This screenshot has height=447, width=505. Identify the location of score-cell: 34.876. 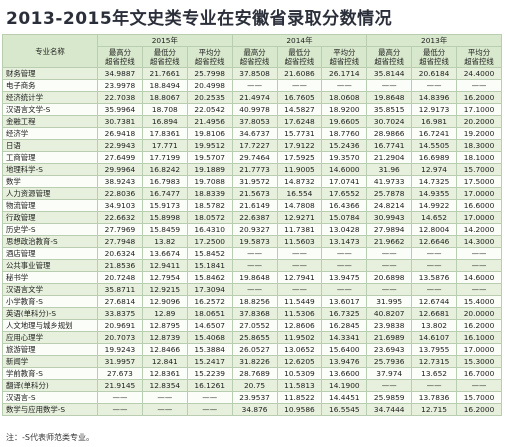
(254, 409).